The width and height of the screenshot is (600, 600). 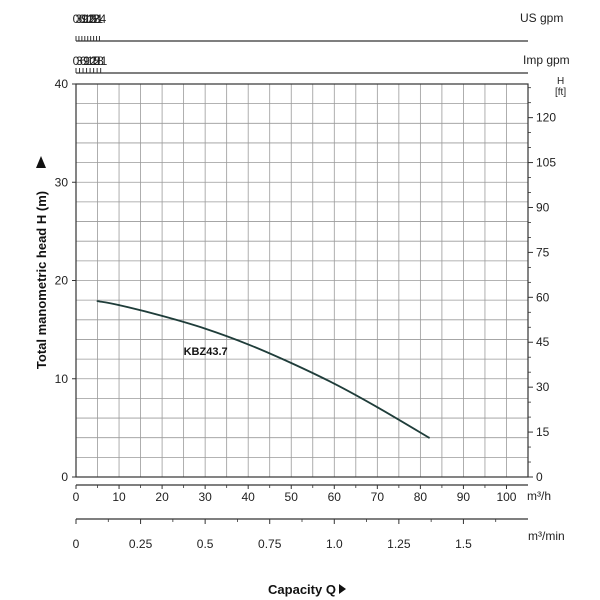 I want to click on m3min-tick-label: 0, so click(x=76, y=544).